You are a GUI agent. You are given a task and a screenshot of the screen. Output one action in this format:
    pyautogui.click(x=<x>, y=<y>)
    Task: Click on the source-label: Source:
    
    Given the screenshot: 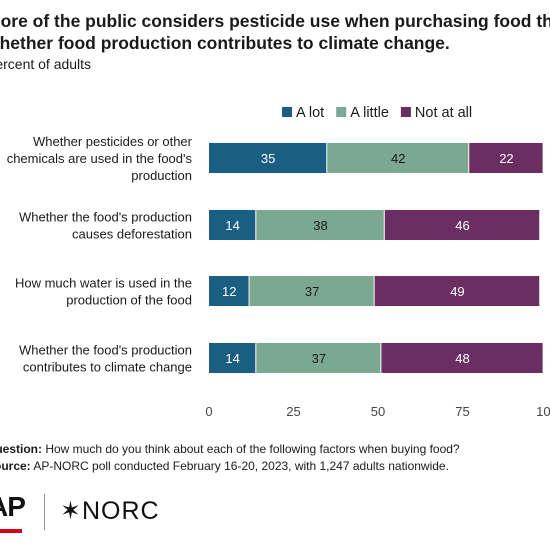 What is the action you would take?
    pyautogui.click(x=15, y=466)
    